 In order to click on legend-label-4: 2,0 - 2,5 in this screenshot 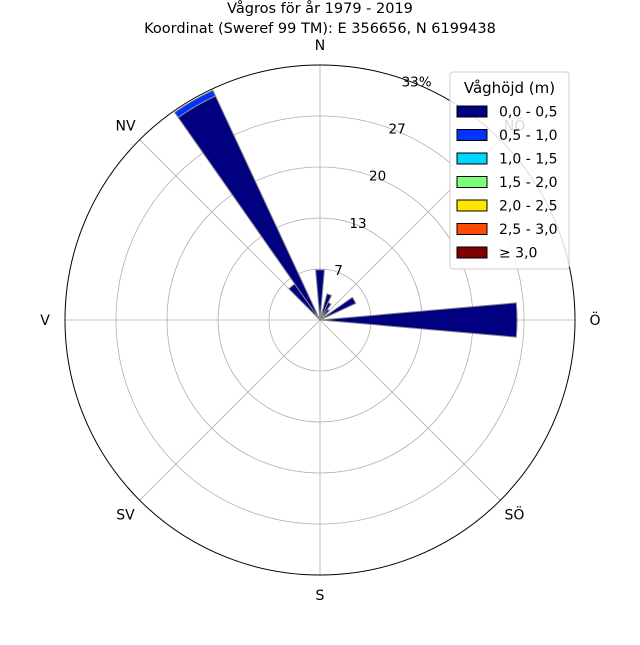, I will do `click(528, 207)`.